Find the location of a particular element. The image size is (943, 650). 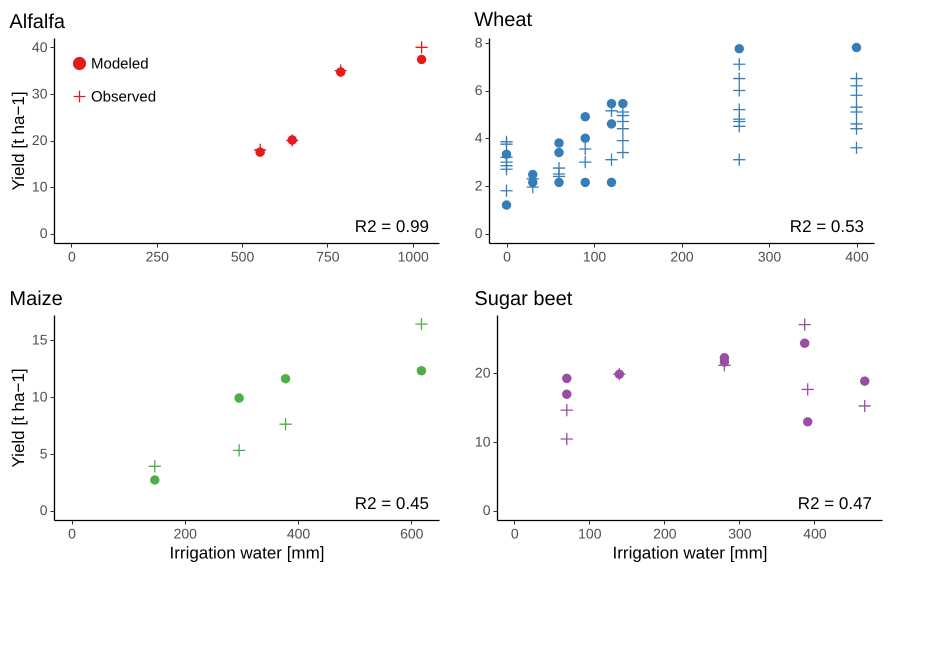

y-tick-label: 2 is located at coordinates (478, 185).